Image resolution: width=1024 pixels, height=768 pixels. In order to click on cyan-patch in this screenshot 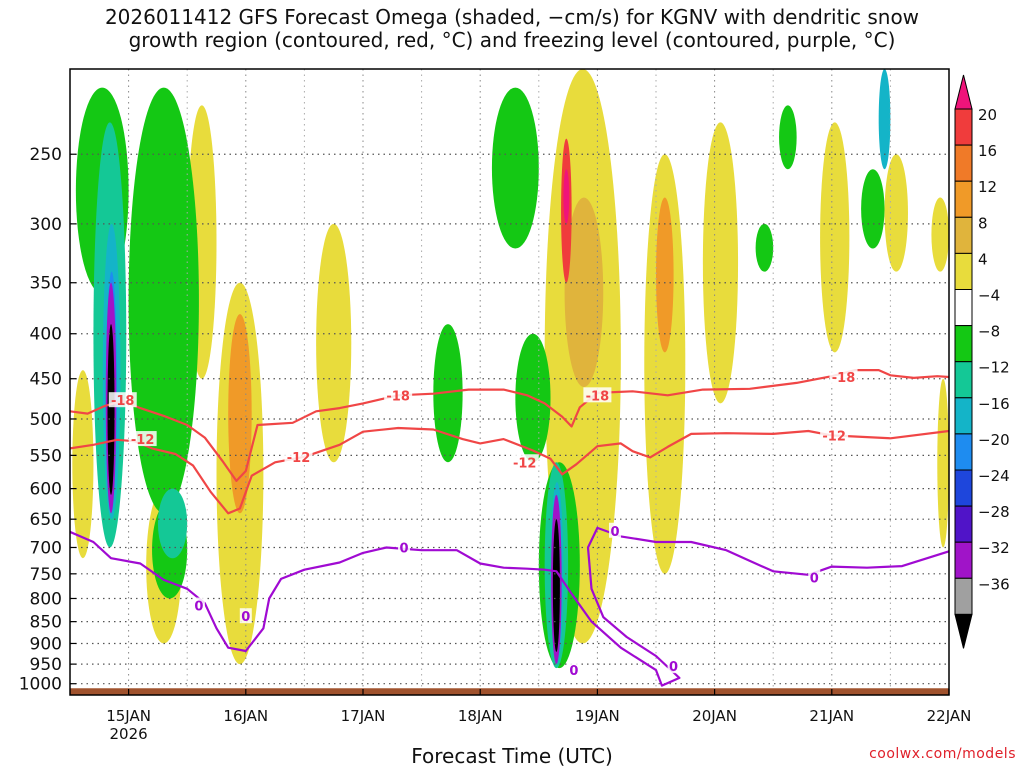, I will do `click(884, 119)`.